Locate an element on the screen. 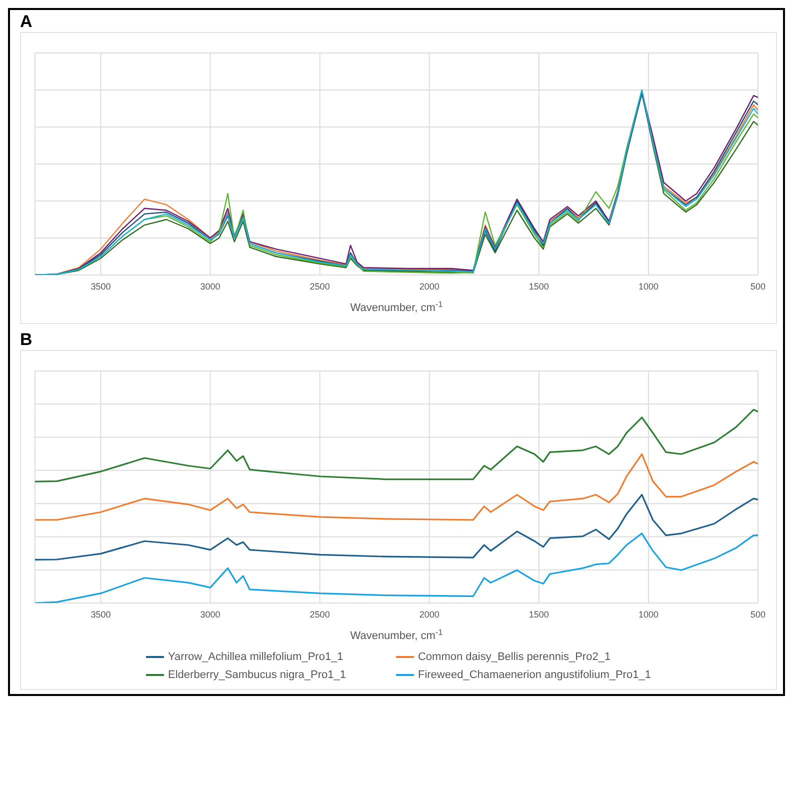  legend-label: Fireweed_Chamaenerion angustifolium_Pro1_1 is located at coordinates (534, 675).